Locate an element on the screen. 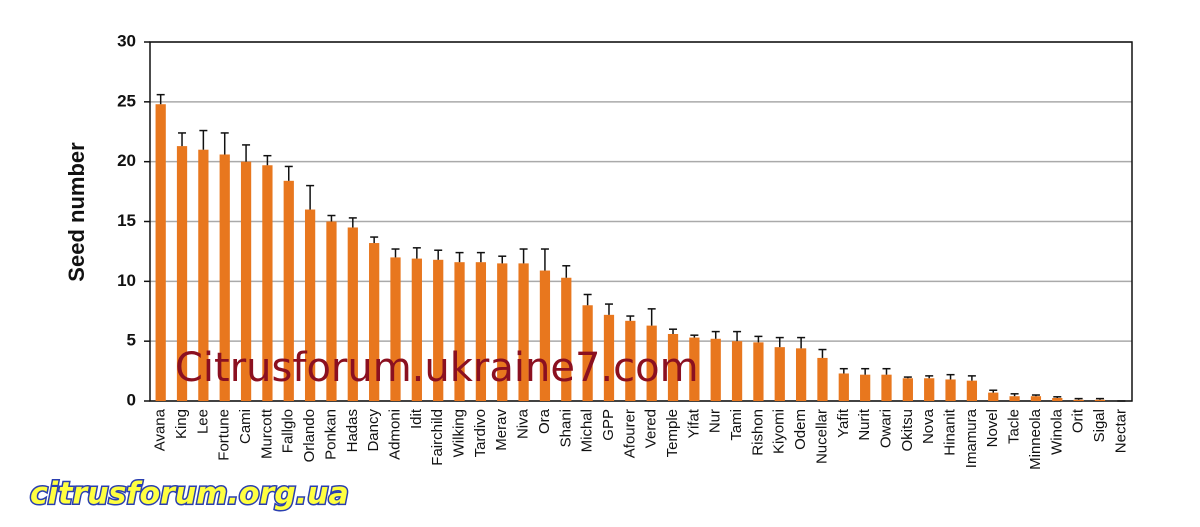  x-tick-label: Orlando is located at coordinates (309, 435).